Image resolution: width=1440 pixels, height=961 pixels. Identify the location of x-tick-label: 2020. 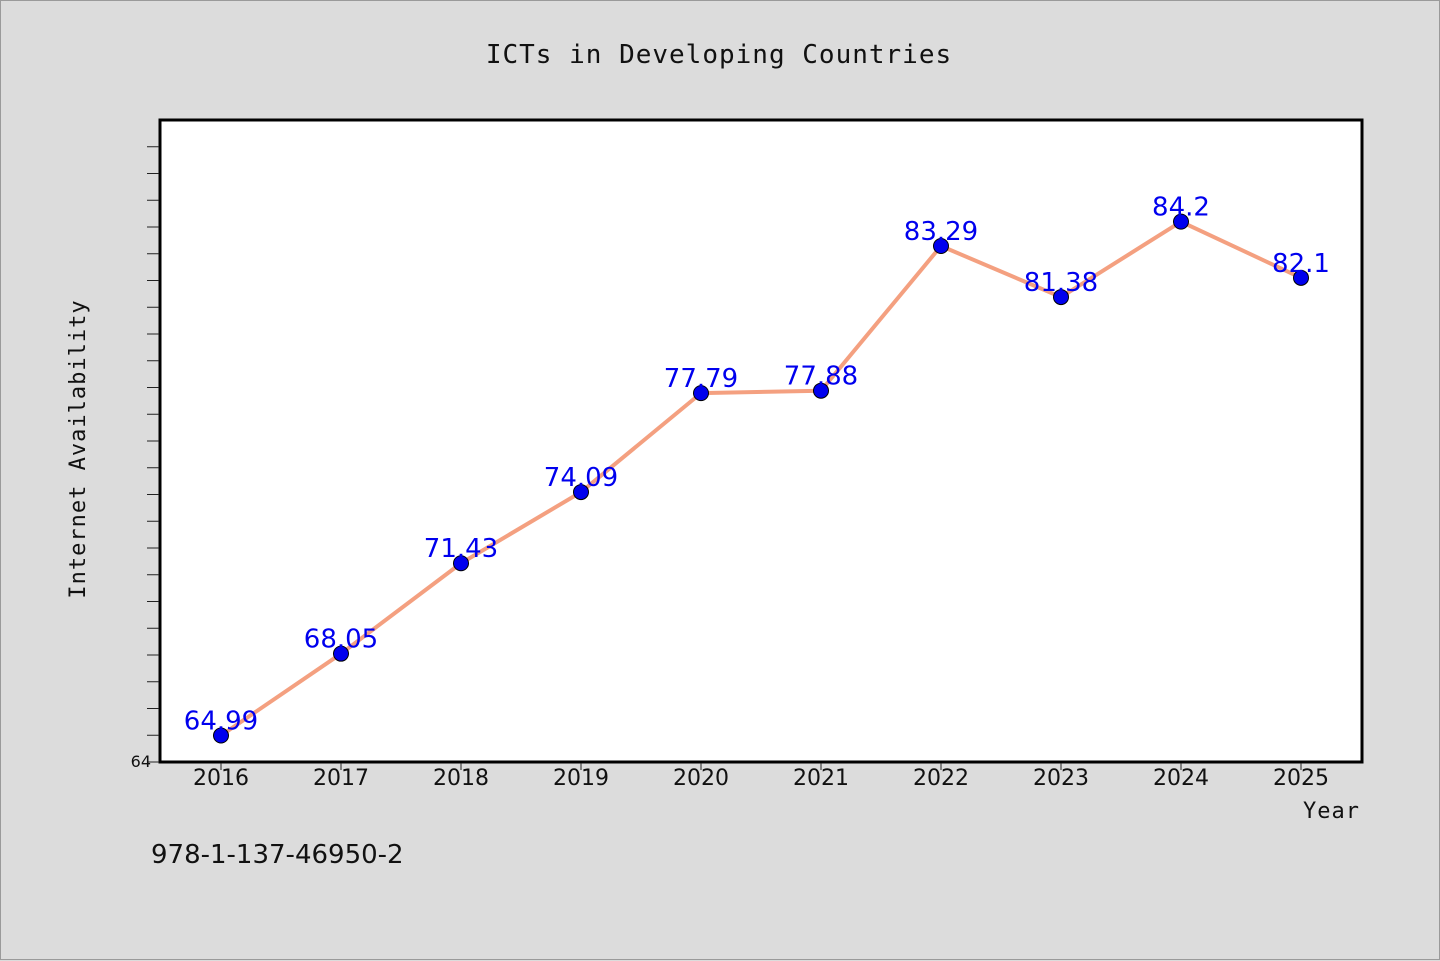
(701, 778).